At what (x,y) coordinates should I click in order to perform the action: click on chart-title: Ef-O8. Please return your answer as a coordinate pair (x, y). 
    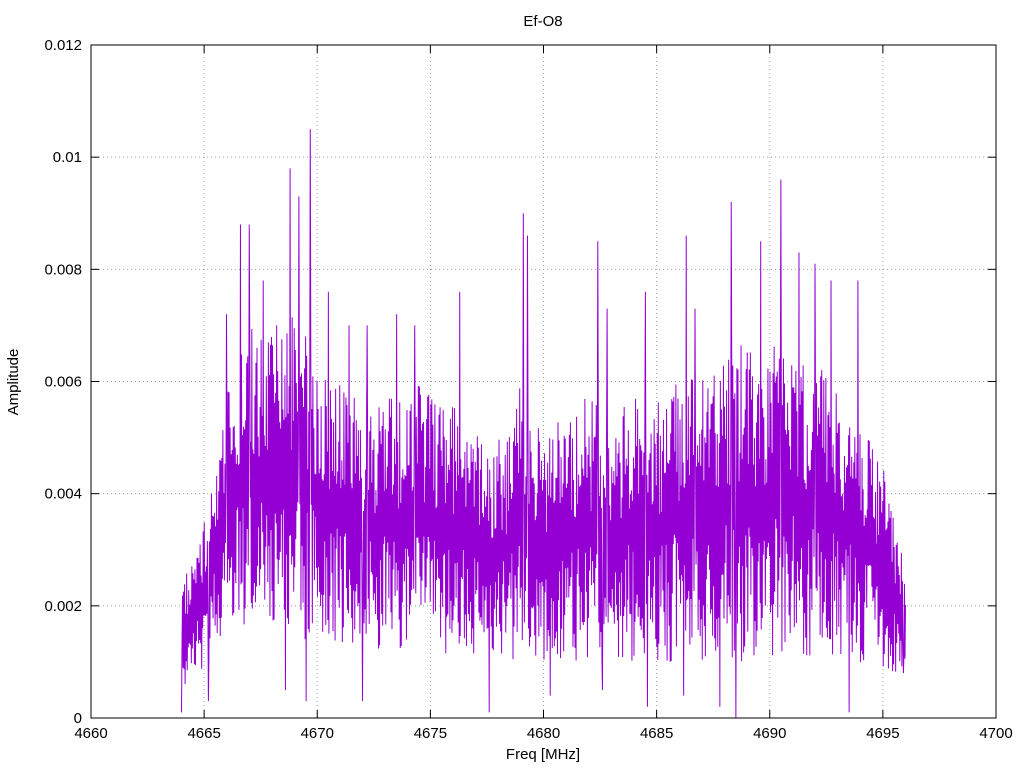
    Looking at the image, I should click on (542, 21).